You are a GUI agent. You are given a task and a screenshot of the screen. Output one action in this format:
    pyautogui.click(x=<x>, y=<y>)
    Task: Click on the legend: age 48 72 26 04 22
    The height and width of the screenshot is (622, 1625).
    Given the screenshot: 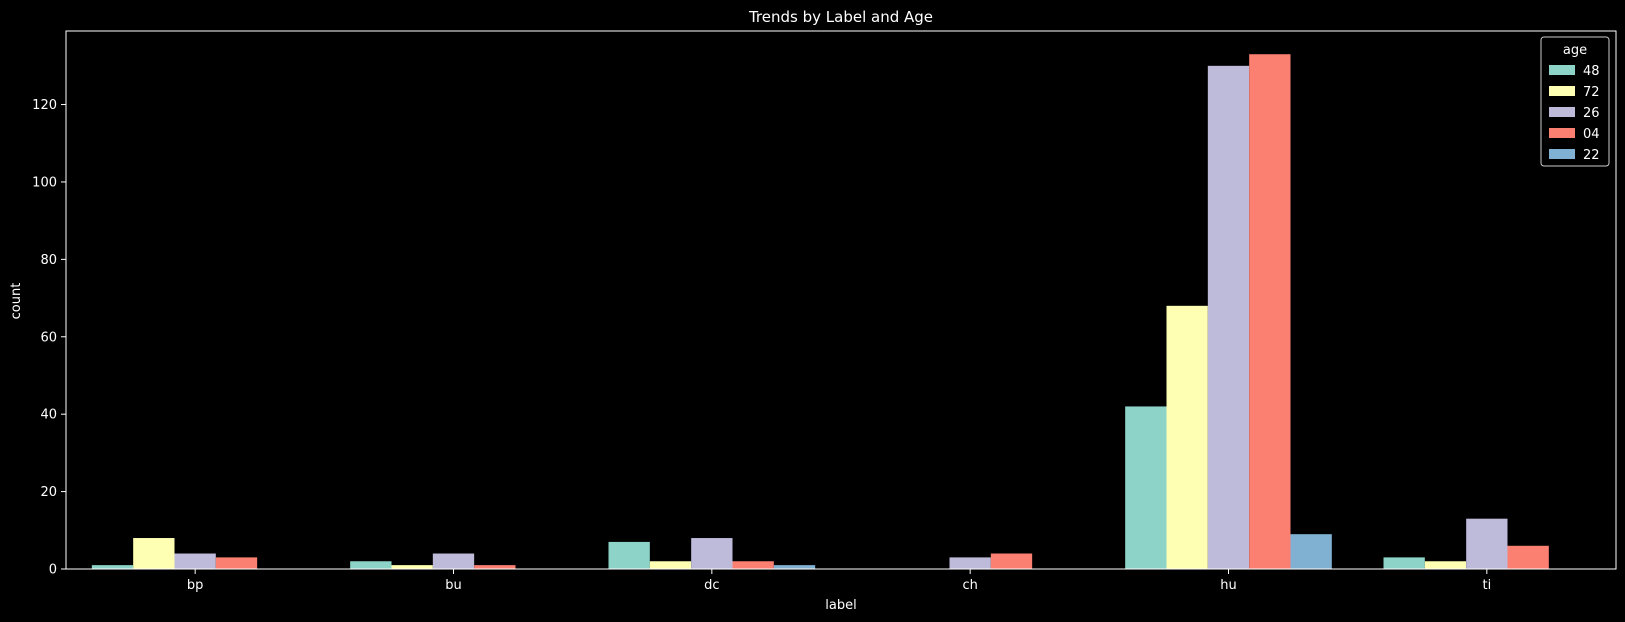 What is the action you would take?
    pyautogui.click(x=1575, y=101)
    